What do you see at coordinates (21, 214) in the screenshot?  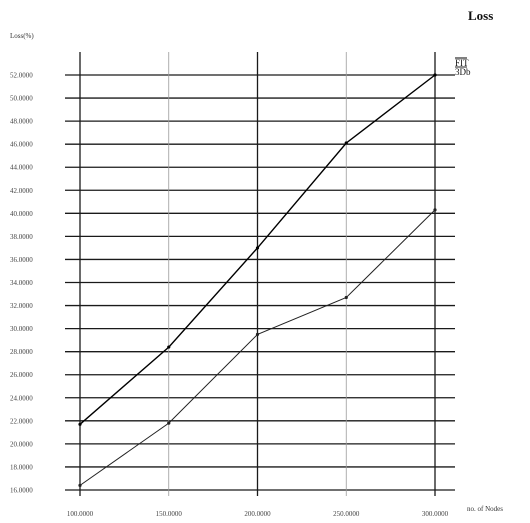 I see `y-tick-label: 40.0000` at bounding box center [21, 214].